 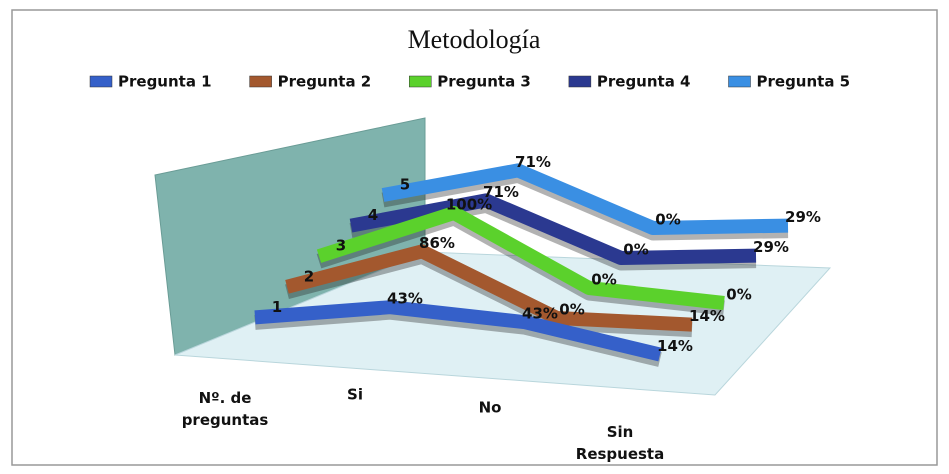 What do you see at coordinates (620, 443) in the screenshot?
I see `x-tick-label: Sin Respuesta` at bounding box center [620, 443].